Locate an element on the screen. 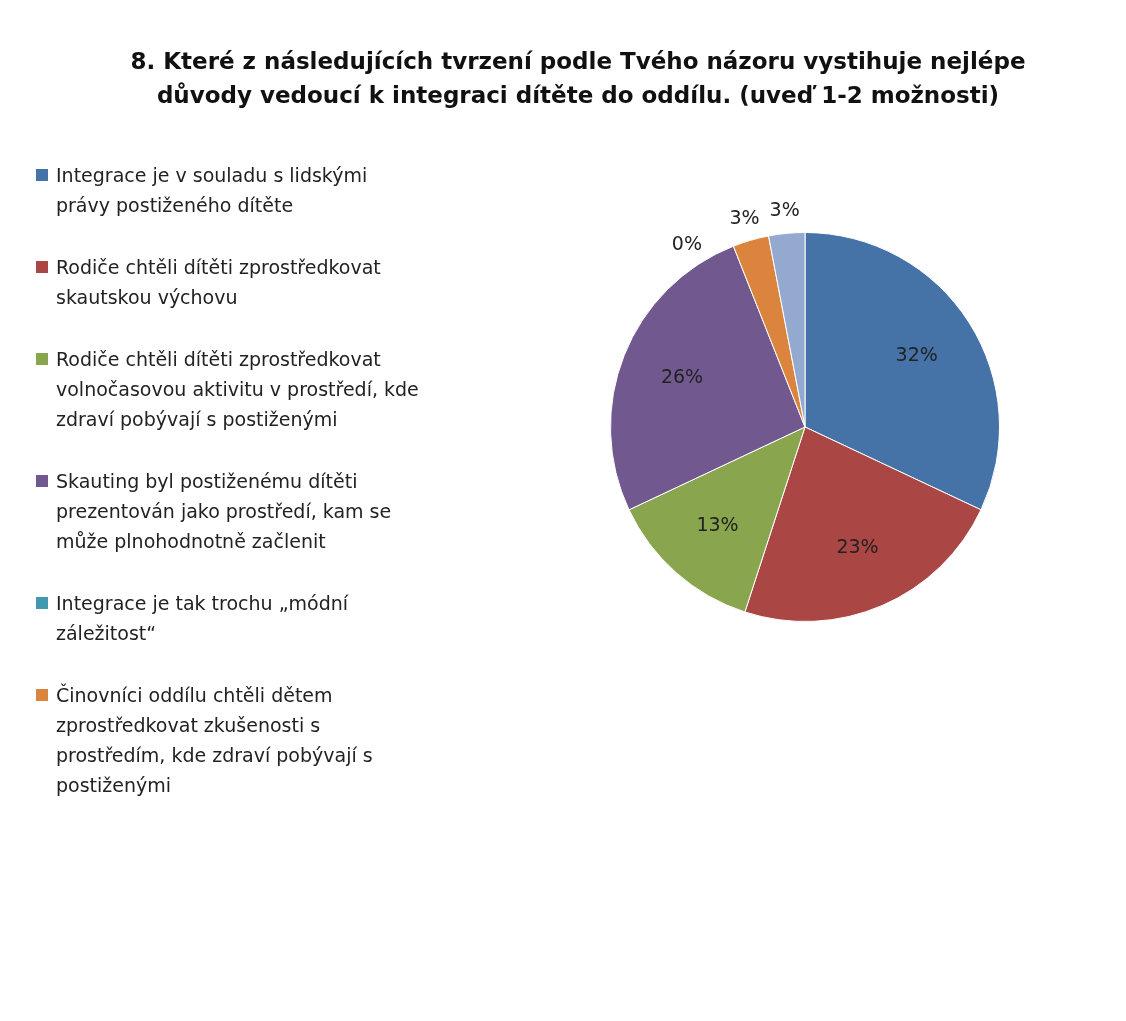  text: 0% is located at coordinates (686, 243).